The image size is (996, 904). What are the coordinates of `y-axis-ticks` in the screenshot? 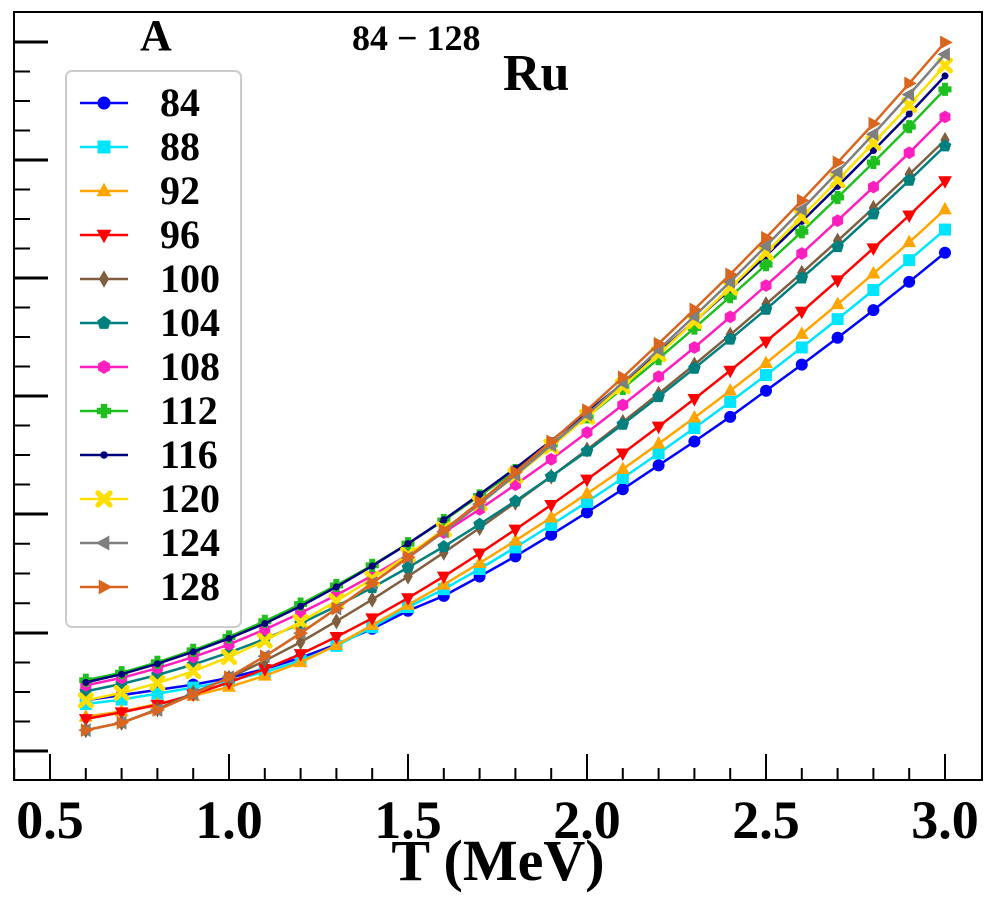 It's located at (31, 396).